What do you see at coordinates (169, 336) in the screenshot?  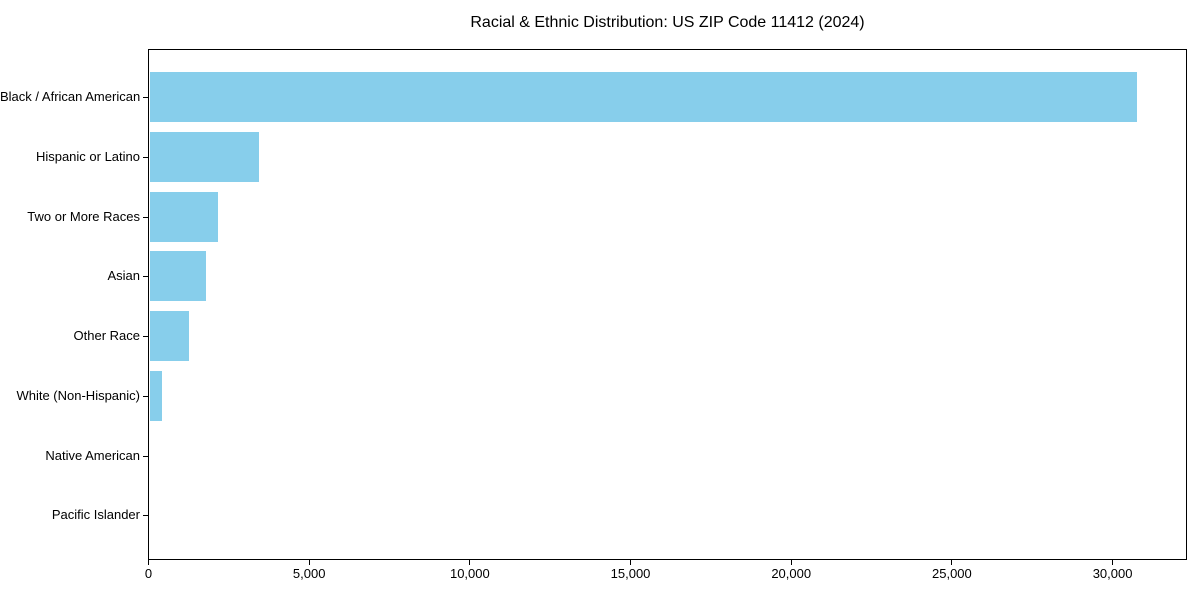 I see `bar-other-race` at bounding box center [169, 336].